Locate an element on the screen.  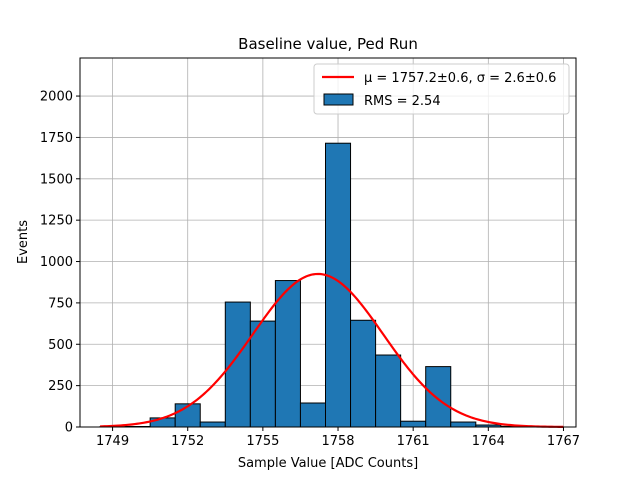
y-tick-label: 0 is located at coordinates (69, 428).